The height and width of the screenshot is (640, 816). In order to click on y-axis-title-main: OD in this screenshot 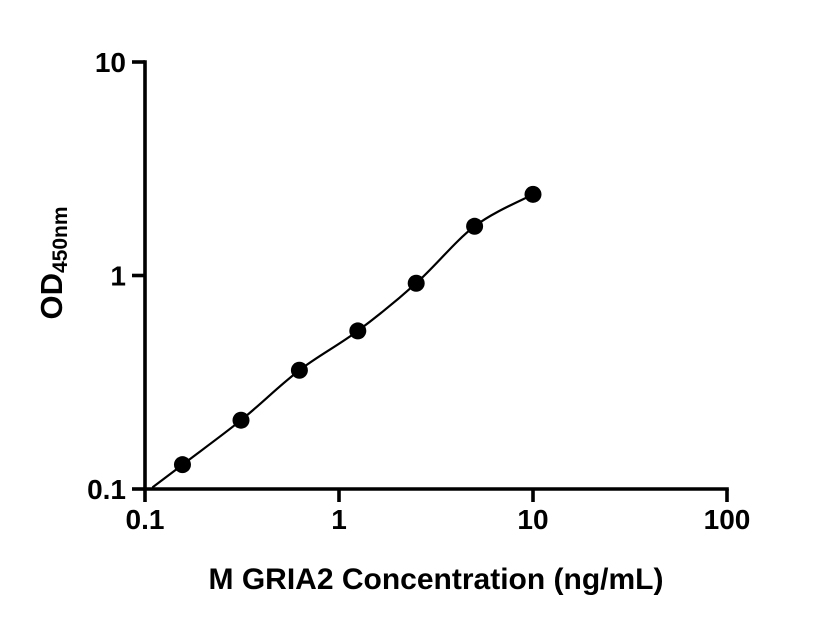, I will do `click(51, 296)`.